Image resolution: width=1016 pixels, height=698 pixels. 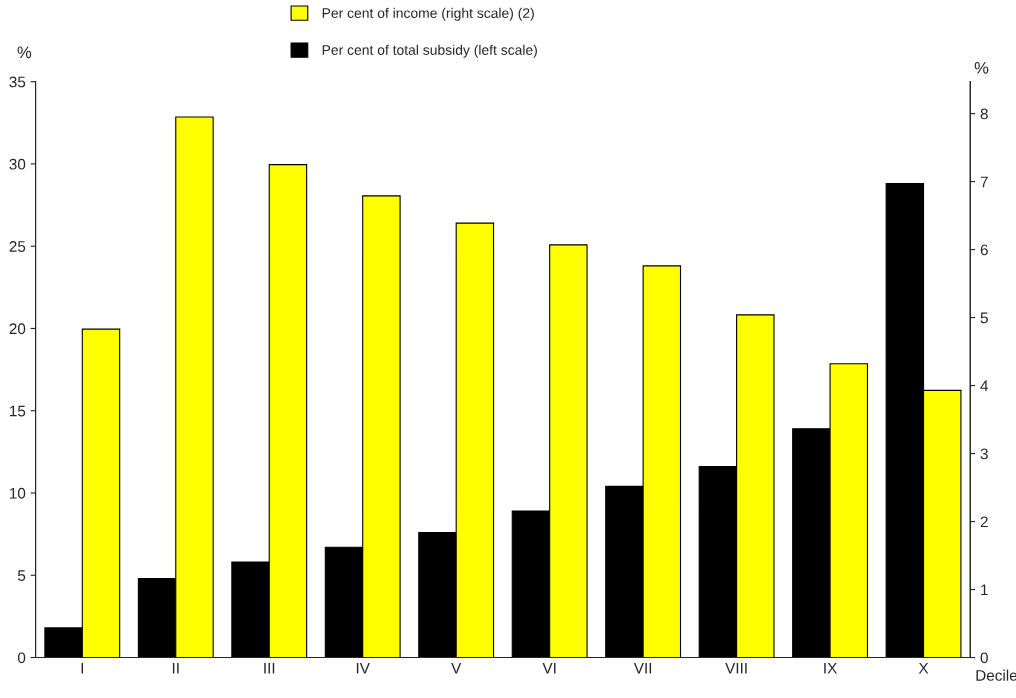 I want to click on x-tick-label: V, so click(x=456, y=668).